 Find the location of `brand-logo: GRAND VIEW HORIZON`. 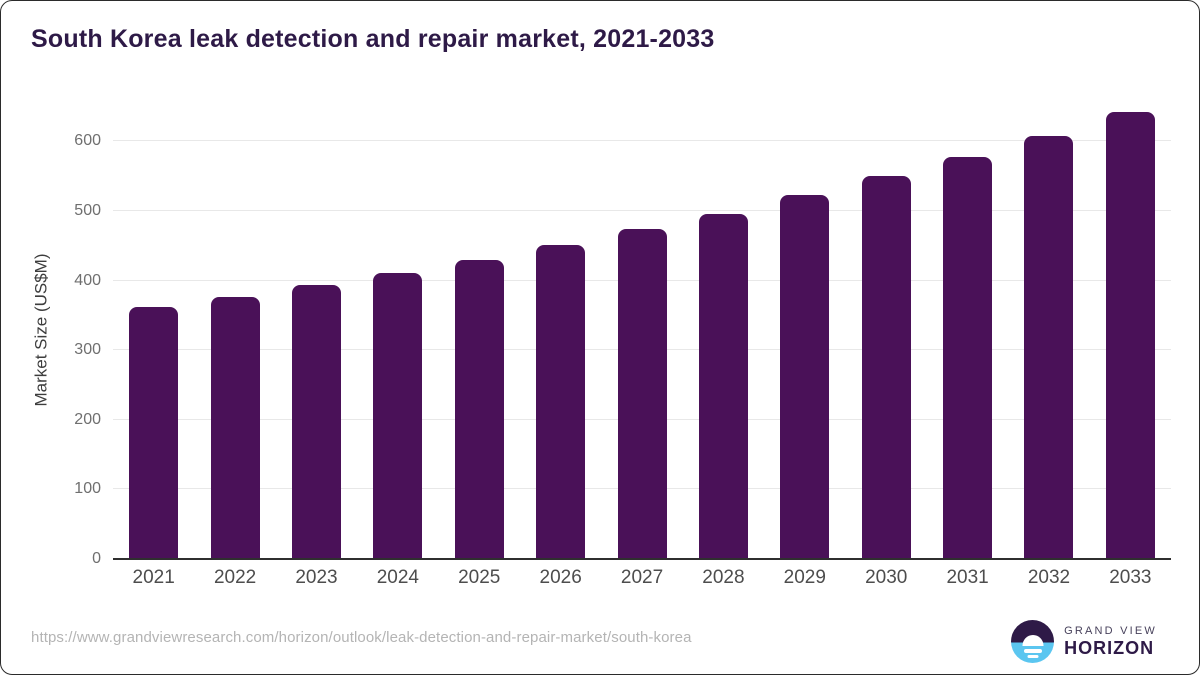

brand-logo: GRAND VIEW HORIZON is located at coordinates (1084, 641).